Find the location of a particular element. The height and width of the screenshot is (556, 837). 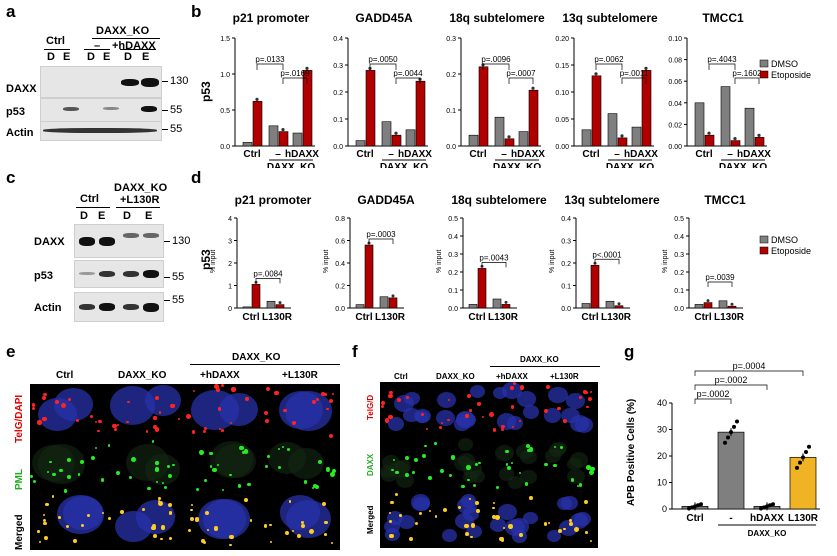

y-tick-label: 20 is located at coordinates (662, 456).